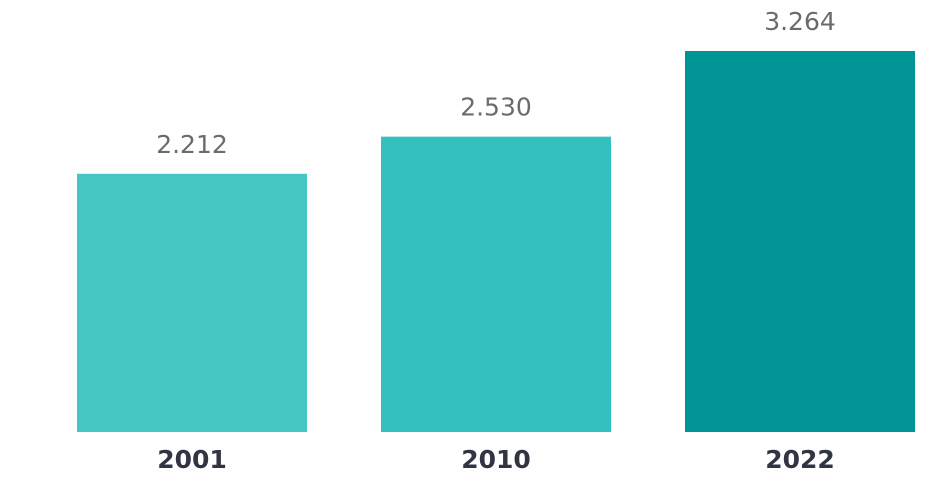 The image size is (940, 487). What do you see at coordinates (192, 144) in the screenshot?
I see `value-label: 2.212` at bounding box center [192, 144].